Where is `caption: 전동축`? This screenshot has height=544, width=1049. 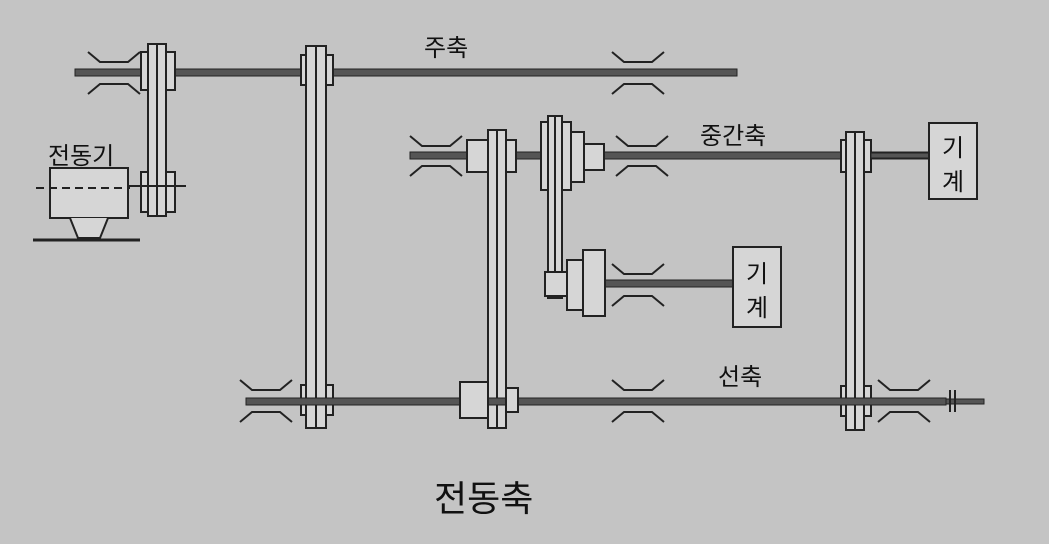
caption: 전동축 is located at coordinates (484, 499).